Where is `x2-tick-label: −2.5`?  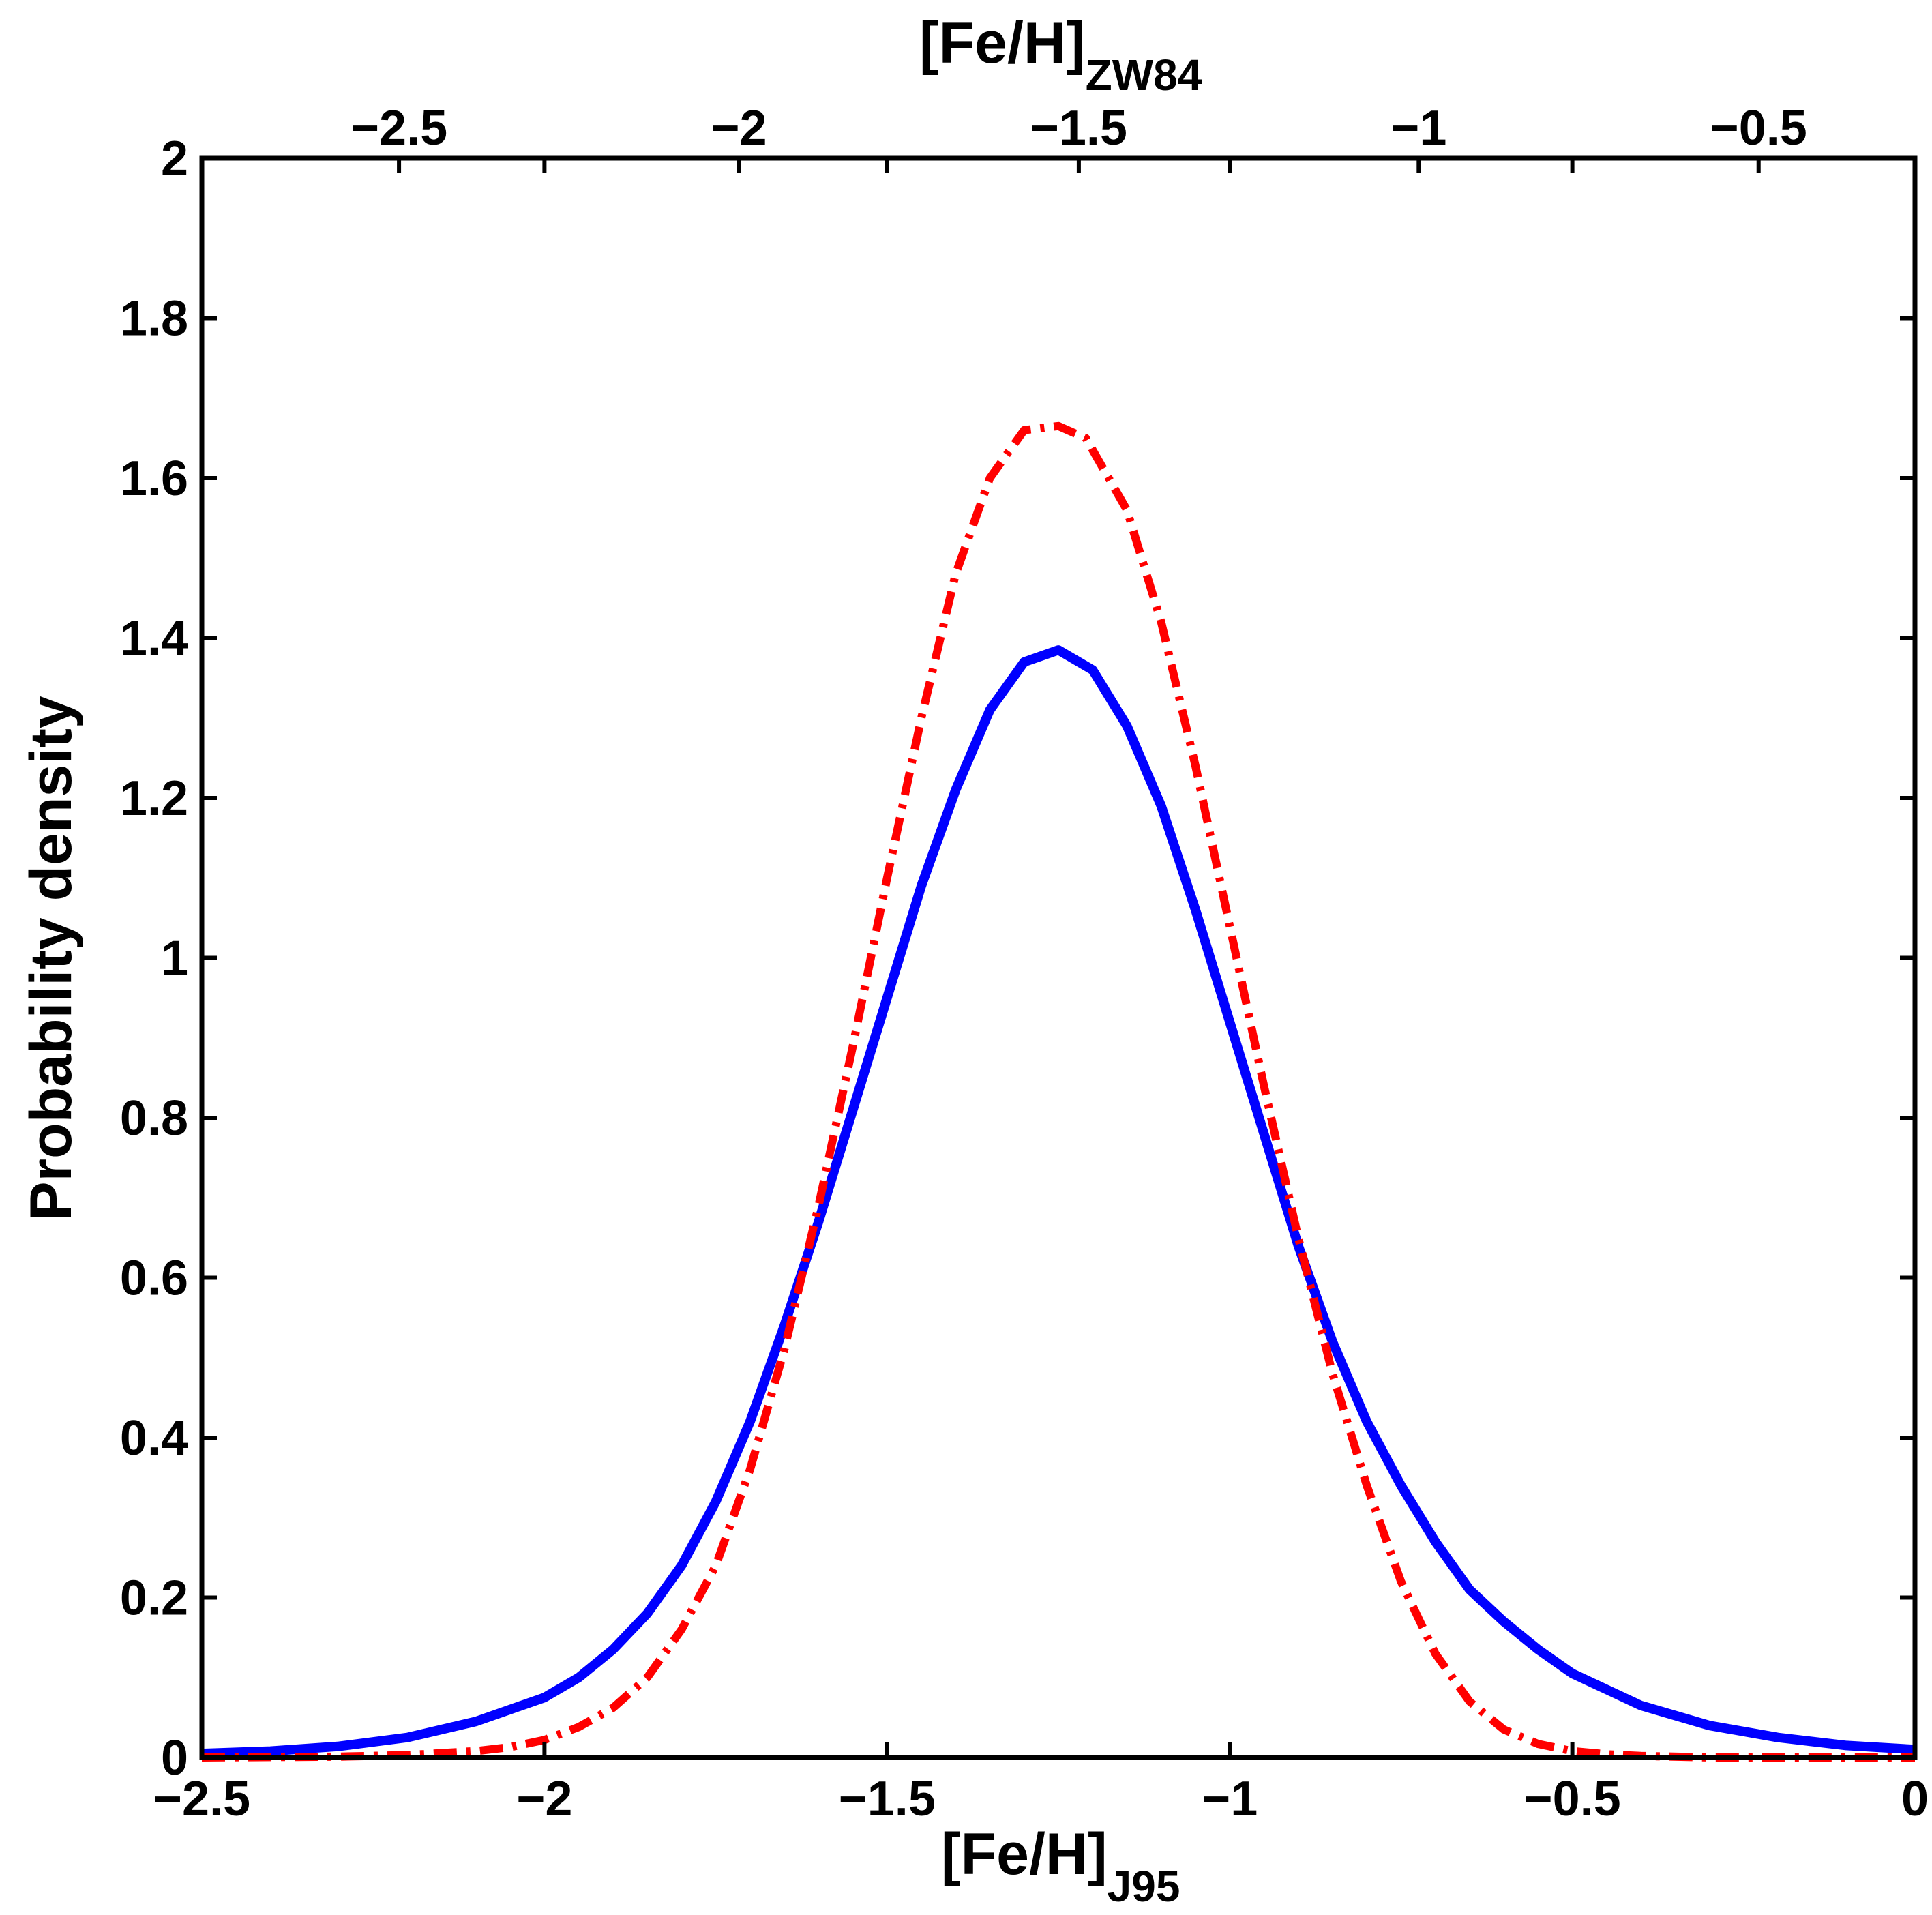
x2-tick-label: −2.5 is located at coordinates (399, 128).